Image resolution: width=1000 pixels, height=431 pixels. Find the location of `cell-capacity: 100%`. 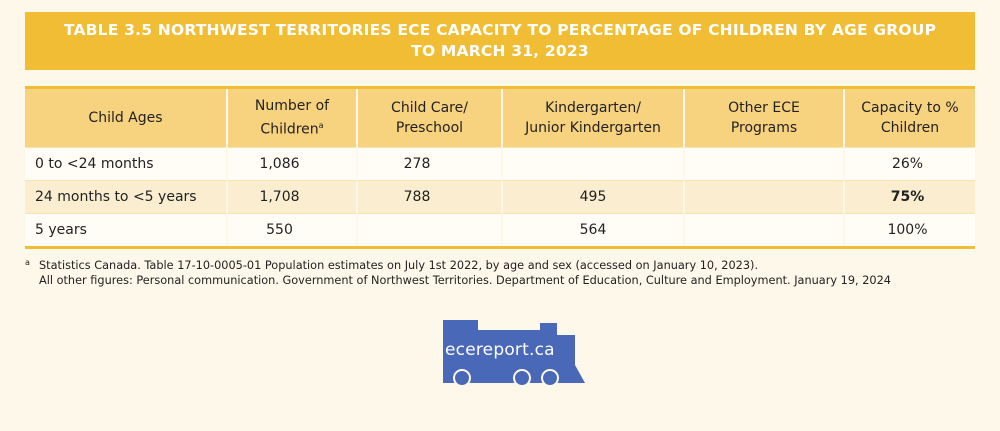

cell-capacity: 100% is located at coordinates (910, 229).